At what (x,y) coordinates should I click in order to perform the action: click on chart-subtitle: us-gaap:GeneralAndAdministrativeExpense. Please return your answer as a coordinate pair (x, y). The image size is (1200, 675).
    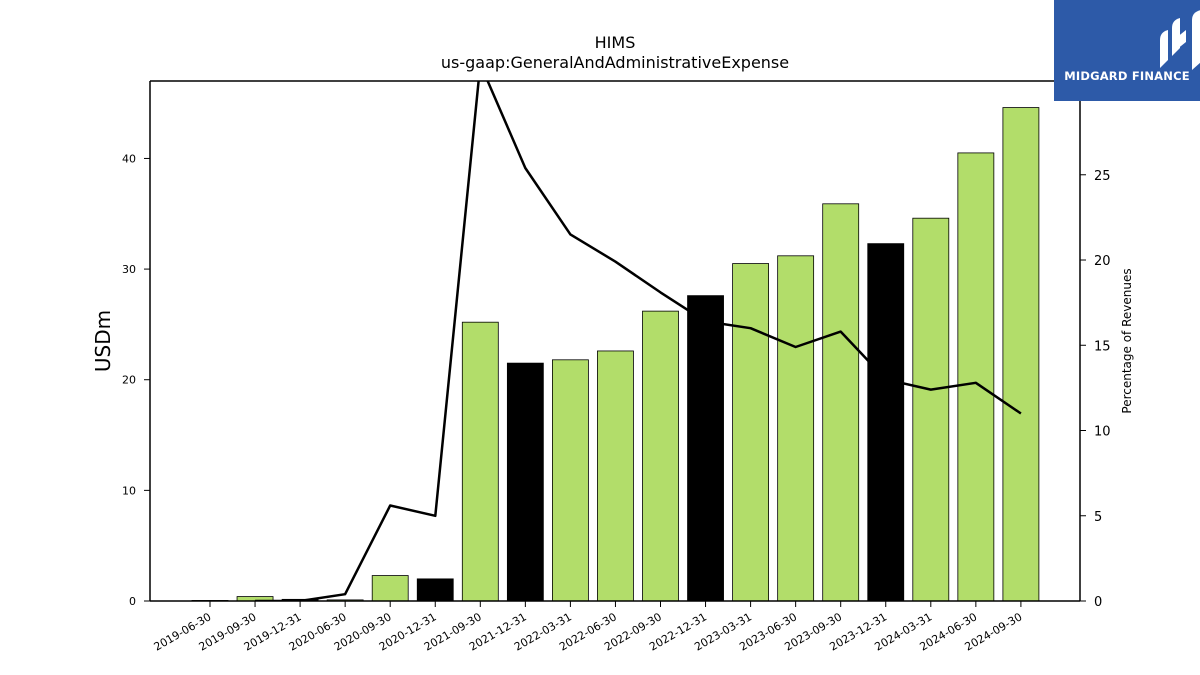
    Looking at the image, I should click on (615, 62).